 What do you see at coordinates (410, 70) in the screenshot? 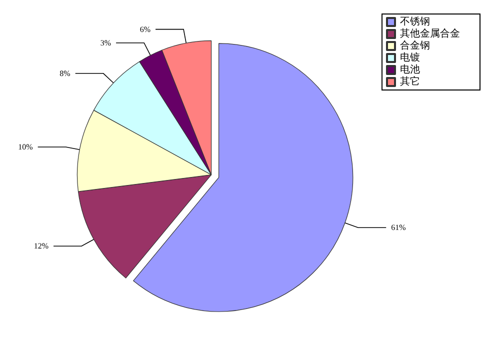
I see `legend-label: 电池` at bounding box center [410, 70].